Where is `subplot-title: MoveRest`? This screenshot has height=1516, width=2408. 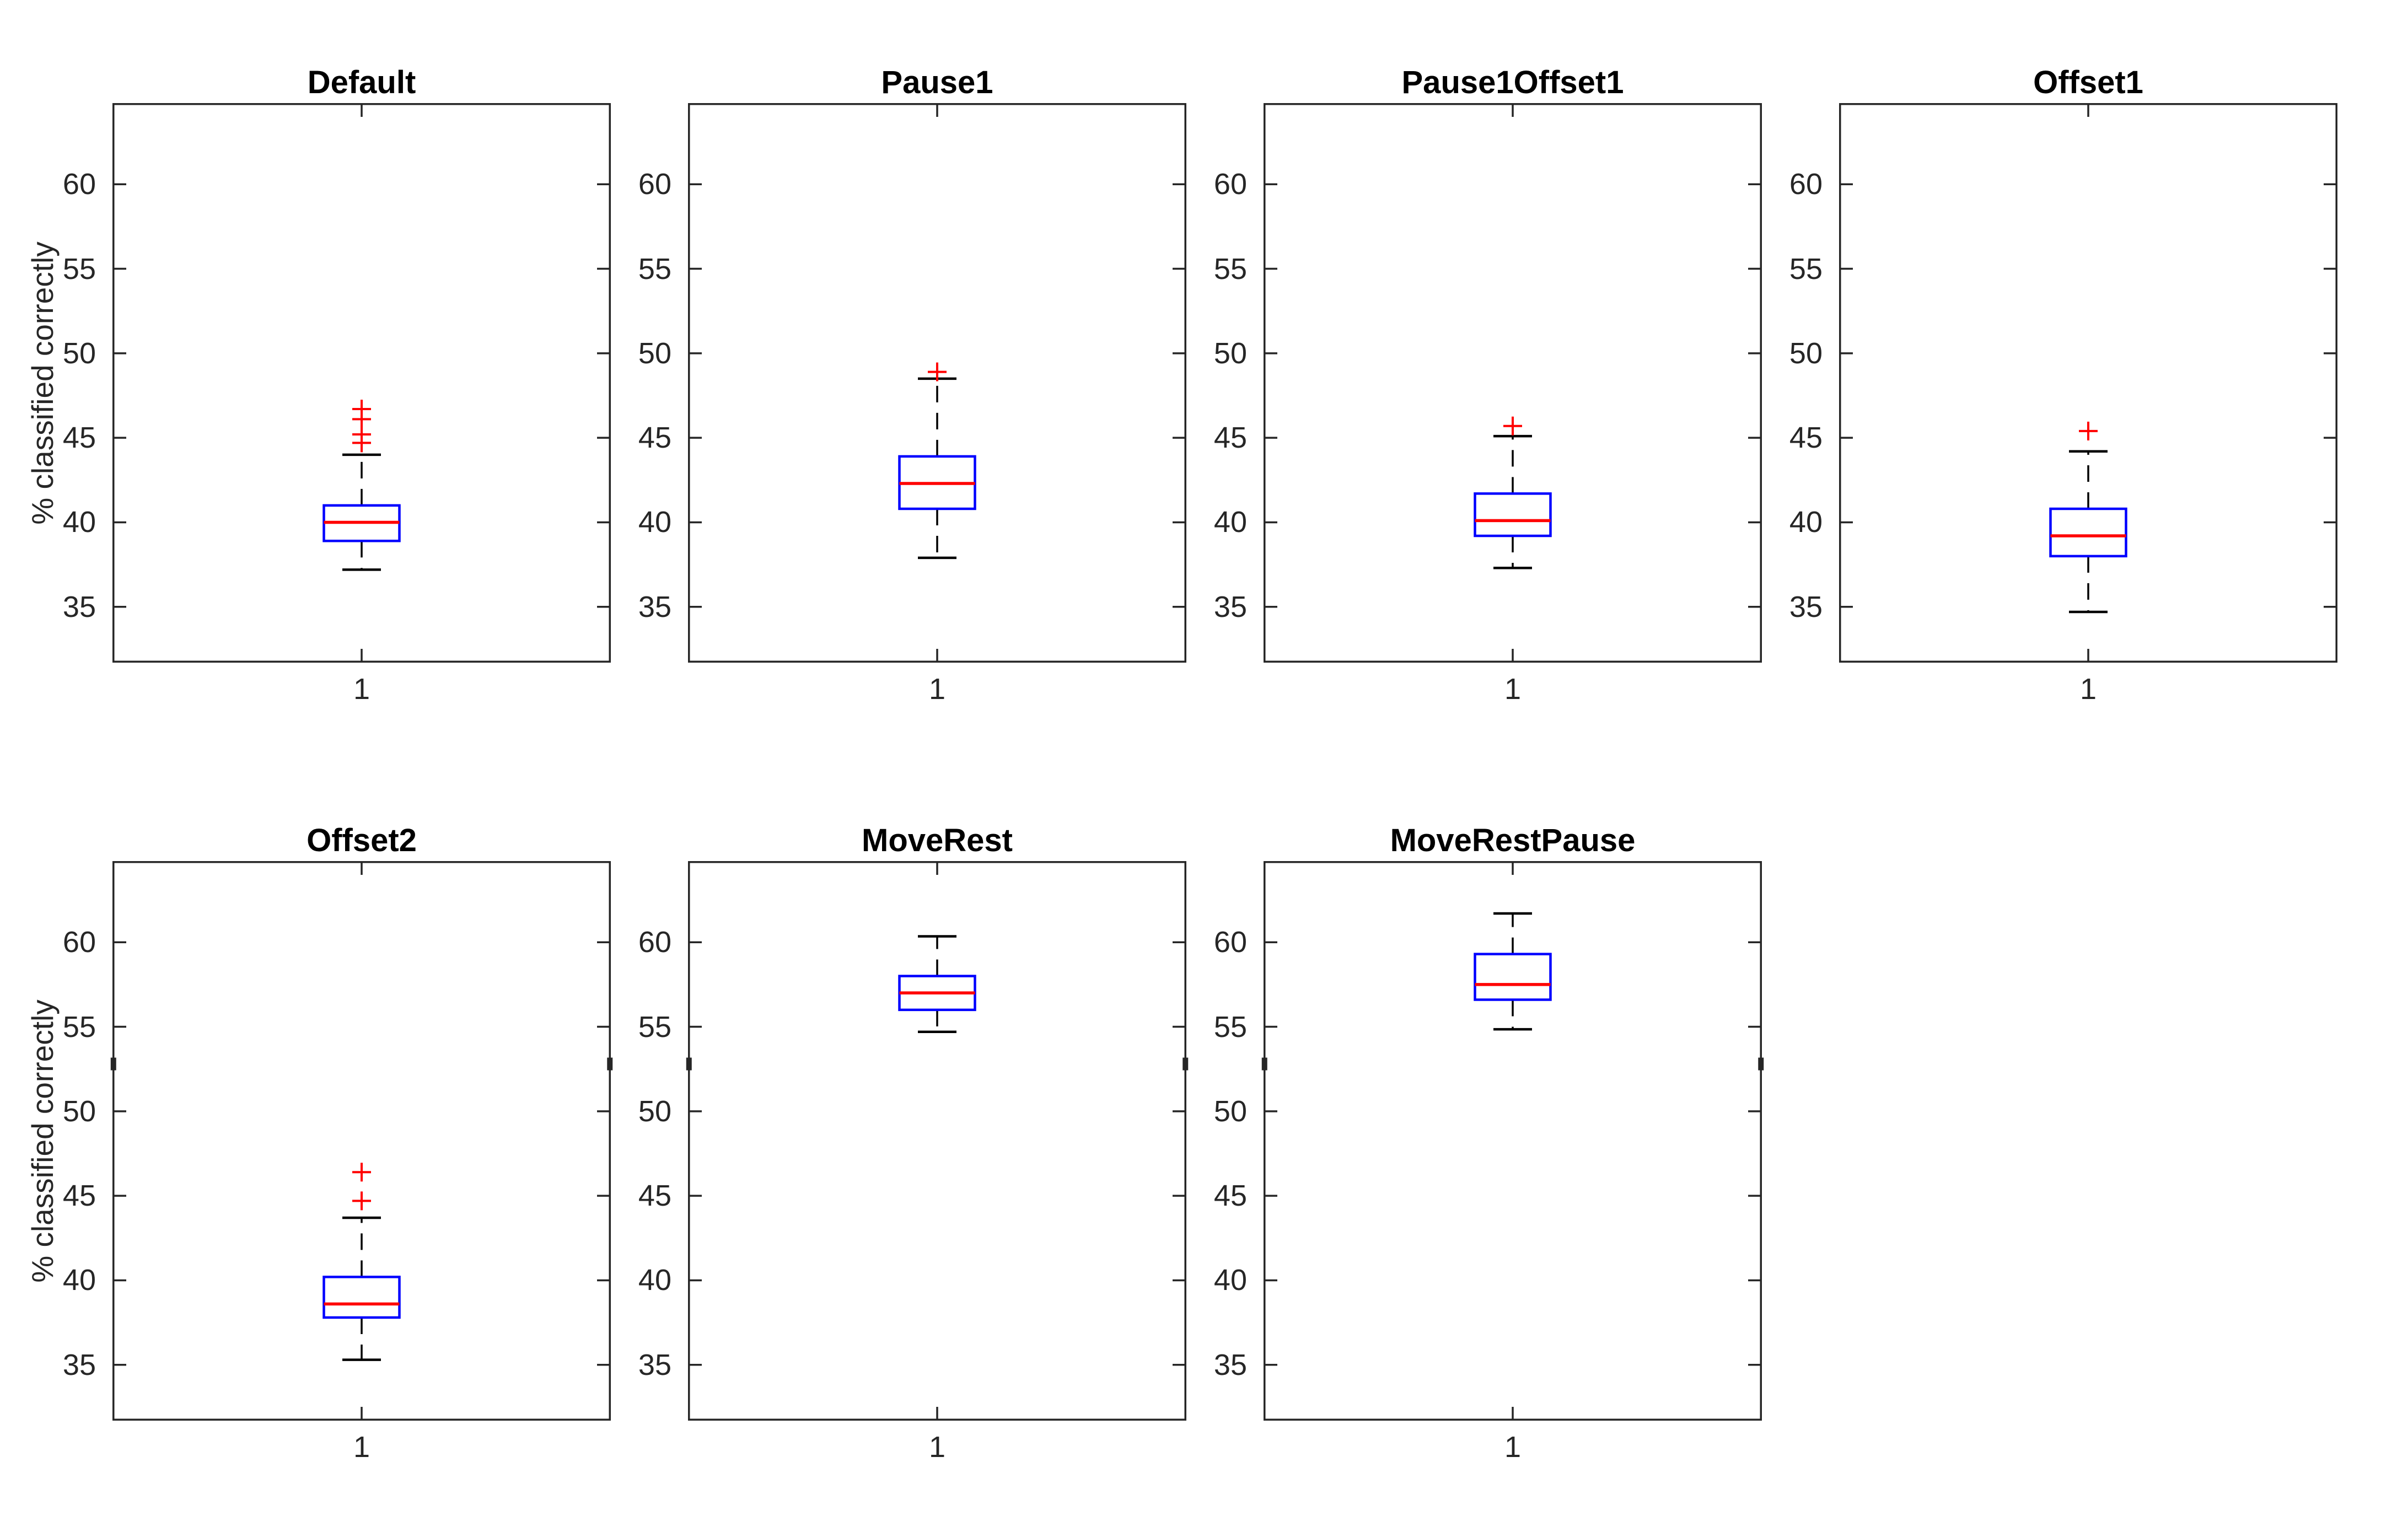 subplot-title: MoveRest is located at coordinates (937, 840).